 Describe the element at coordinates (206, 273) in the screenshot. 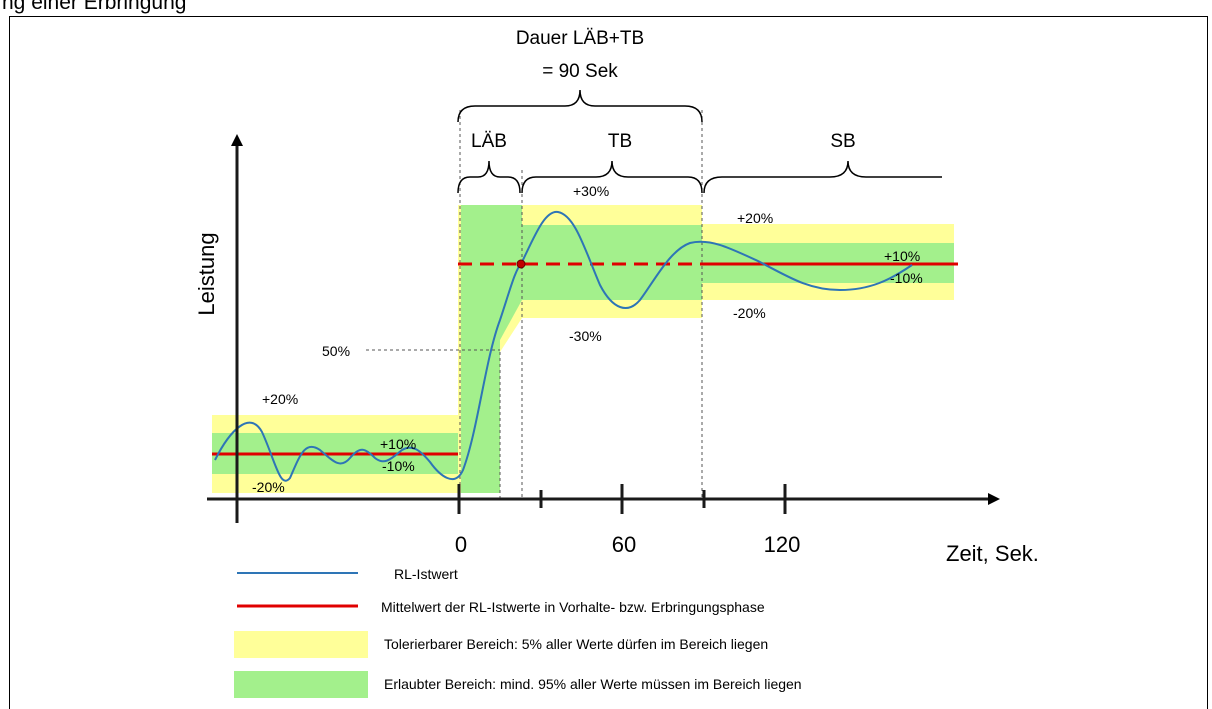

I see `y-axis-label: Leistung` at that location.